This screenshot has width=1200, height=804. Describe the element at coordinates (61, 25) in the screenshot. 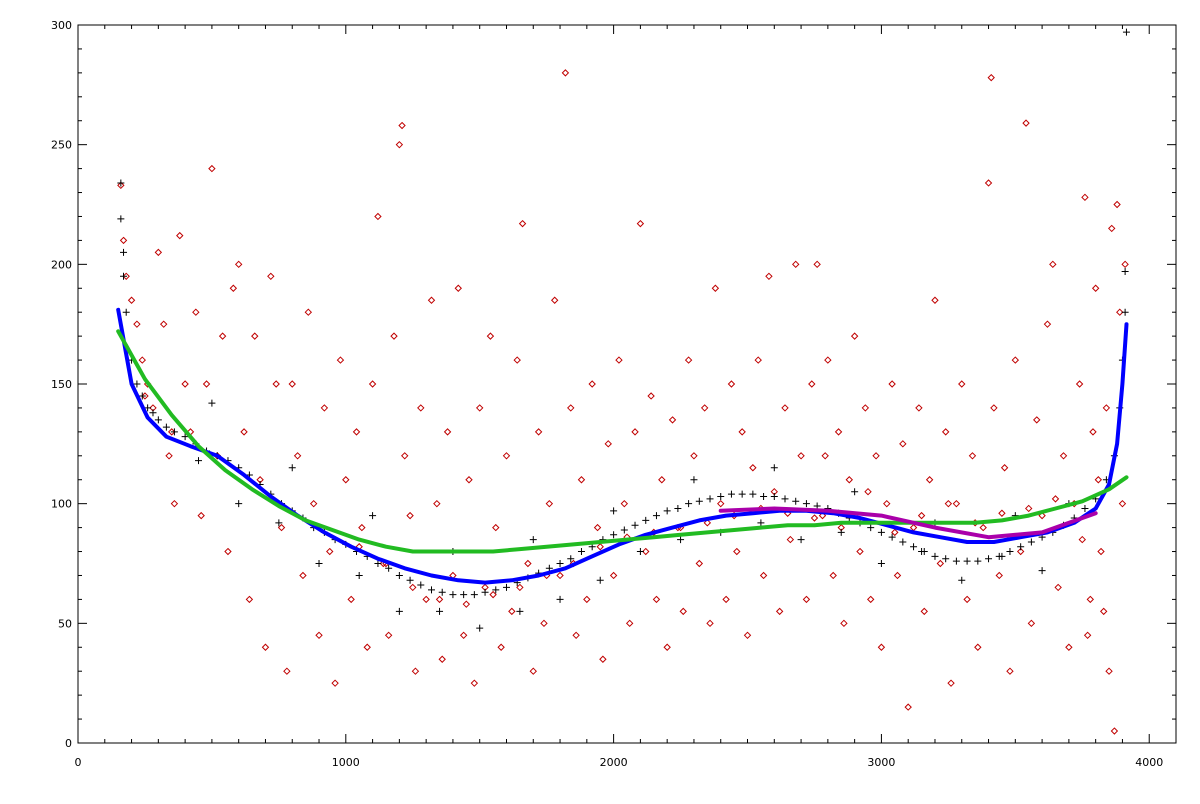

I see `y-tick-label-6: 300` at that location.